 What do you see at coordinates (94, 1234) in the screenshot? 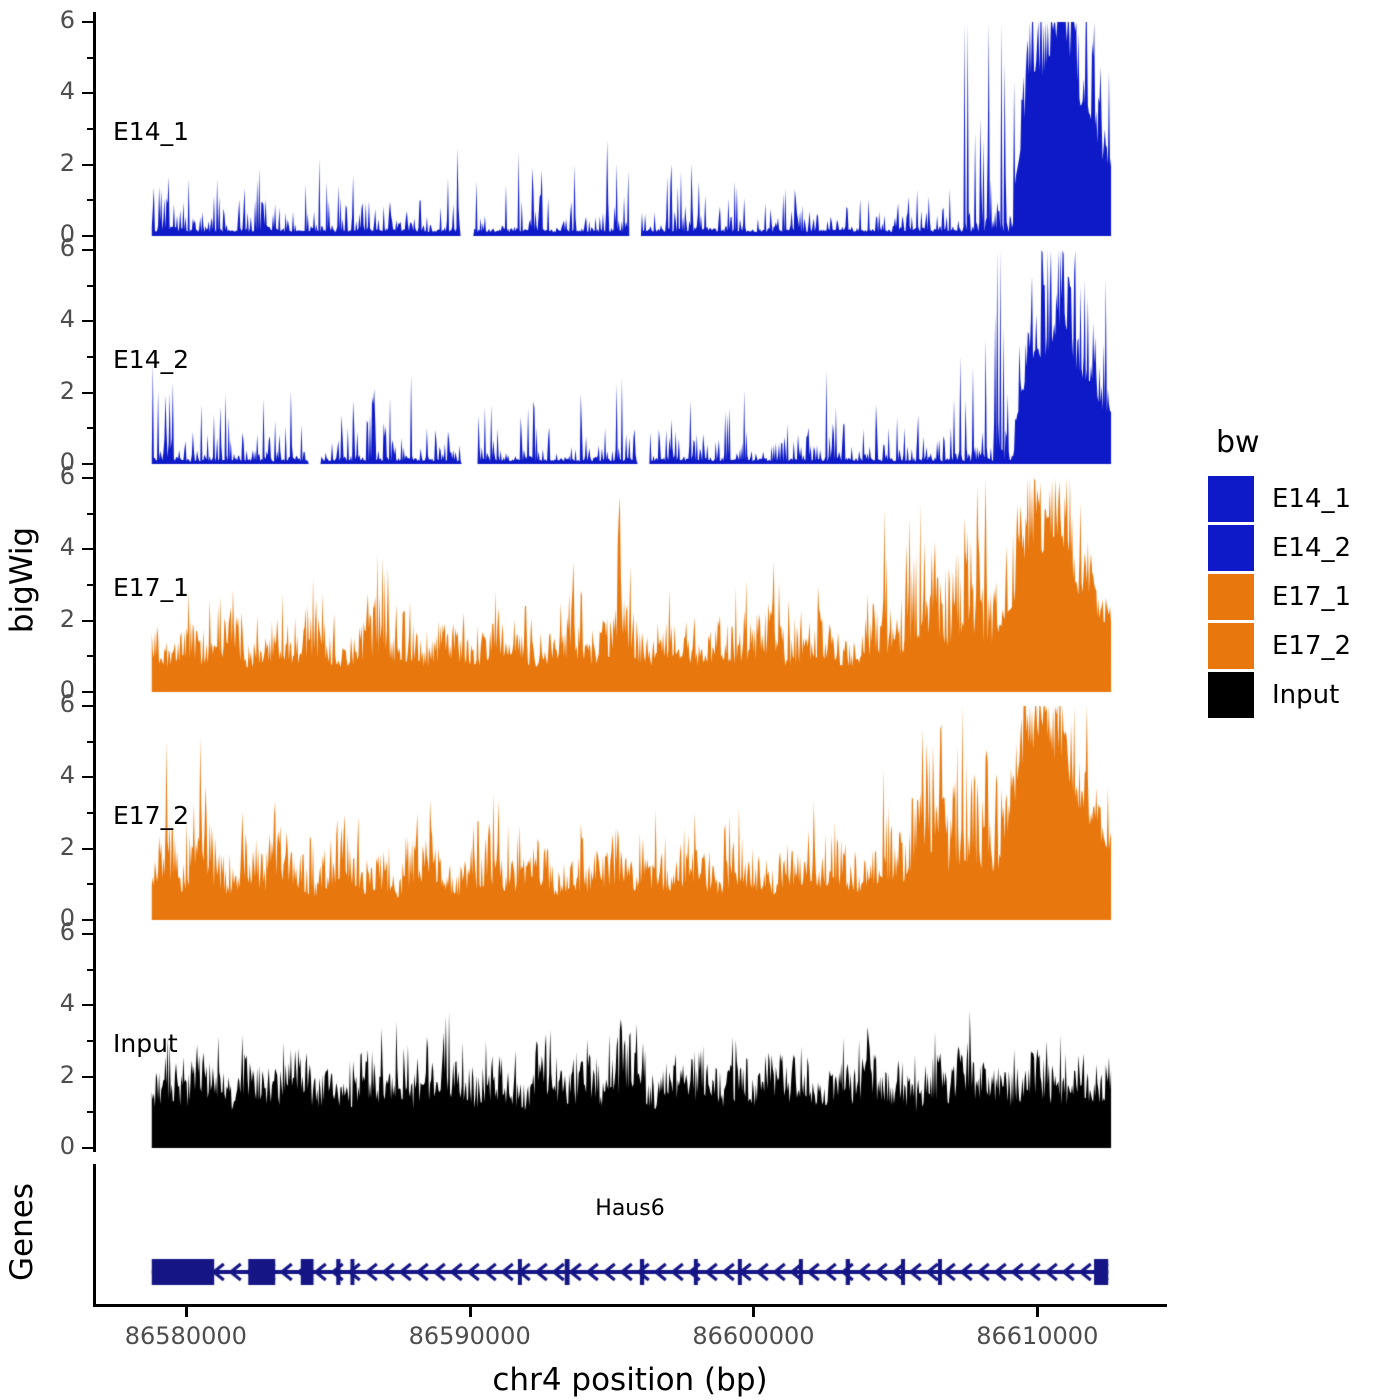
I see `gene-axis-line` at bounding box center [94, 1234].